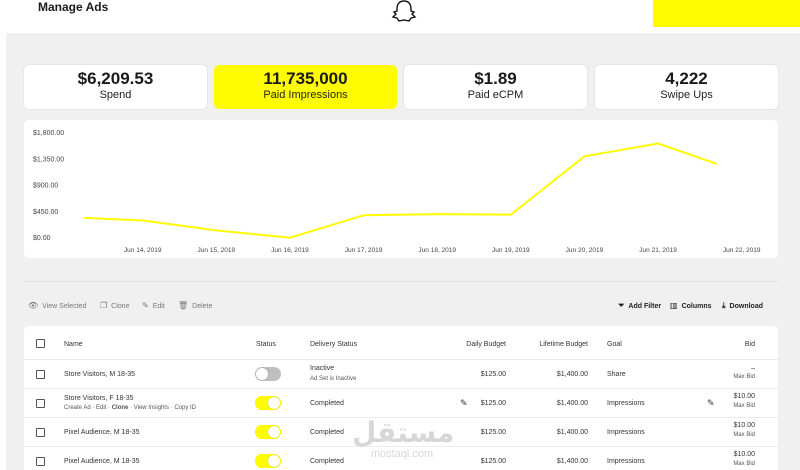 The width and height of the screenshot is (800, 470). Describe the element at coordinates (73, 344) in the screenshot. I see `col-name: Name` at that location.